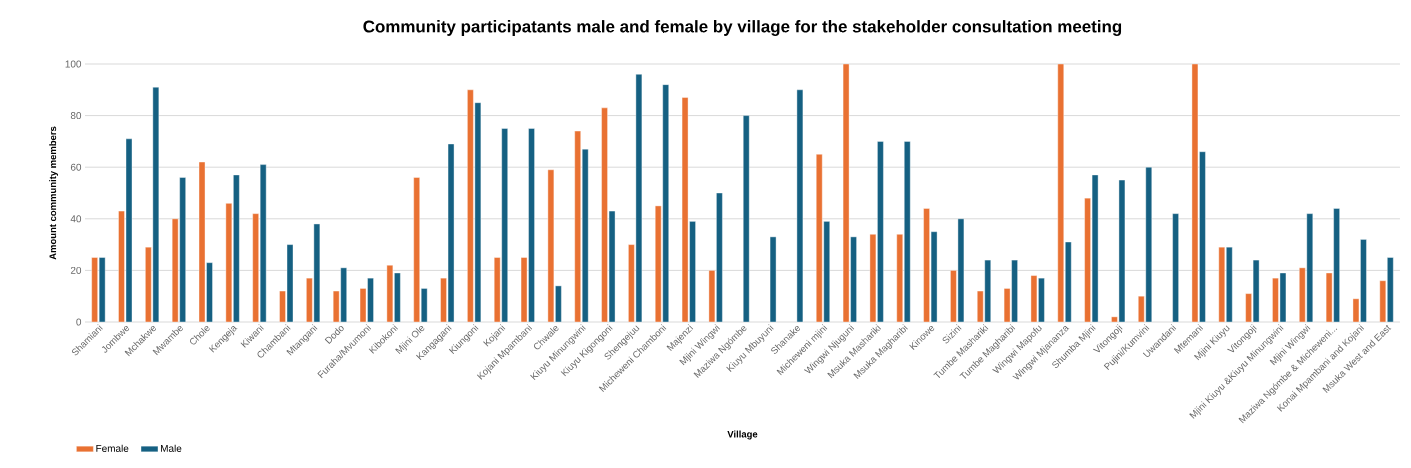  What do you see at coordinates (171, 448) in the screenshot?
I see `legend-label: Male` at bounding box center [171, 448].